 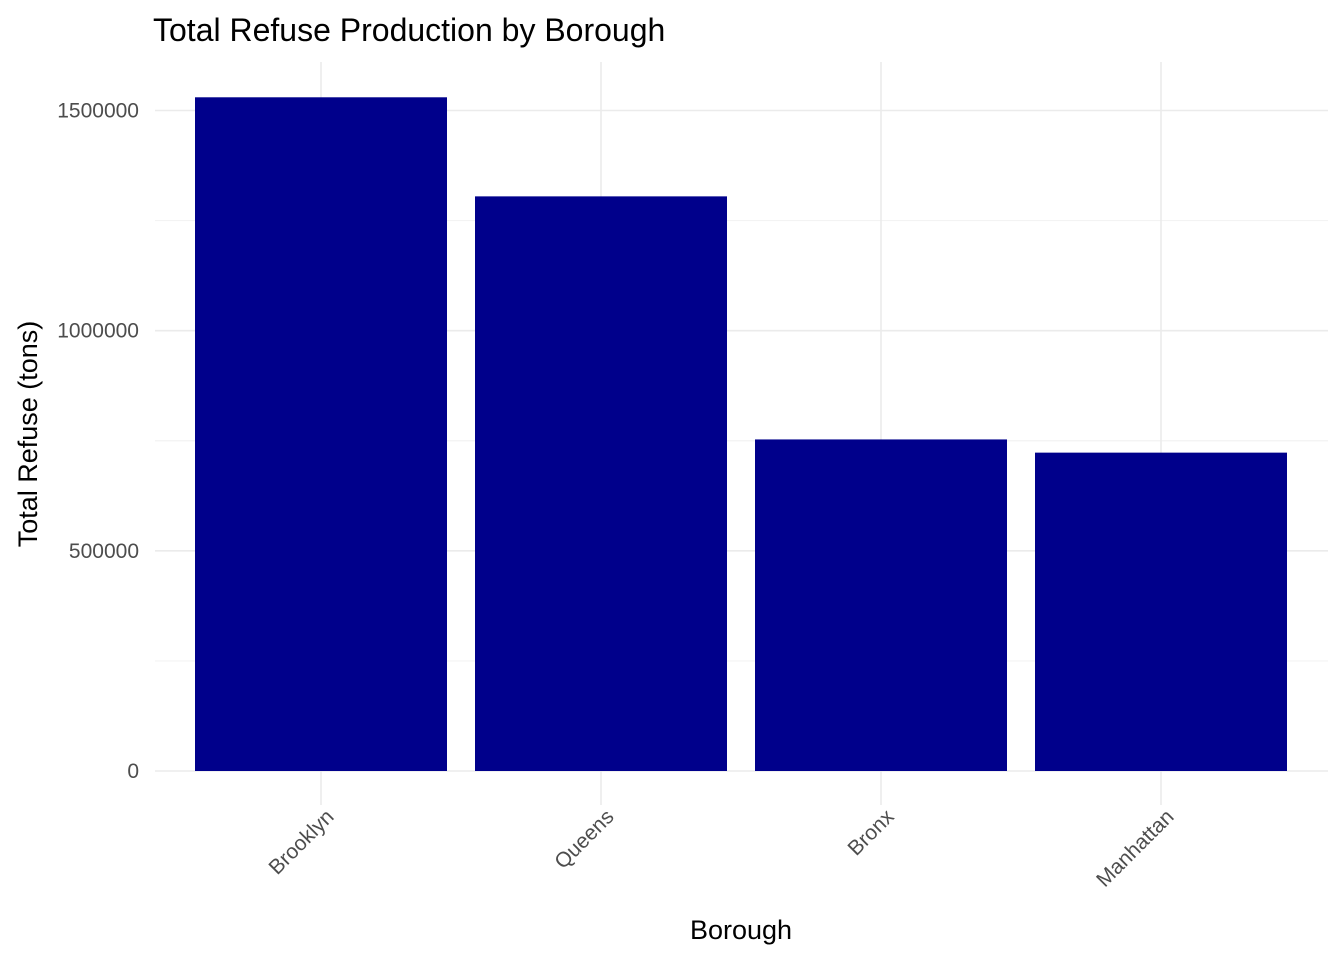 What do you see at coordinates (1135, 848) in the screenshot?
I see `x-tick-label: Manhattan` at bounding box center [1135, 848].